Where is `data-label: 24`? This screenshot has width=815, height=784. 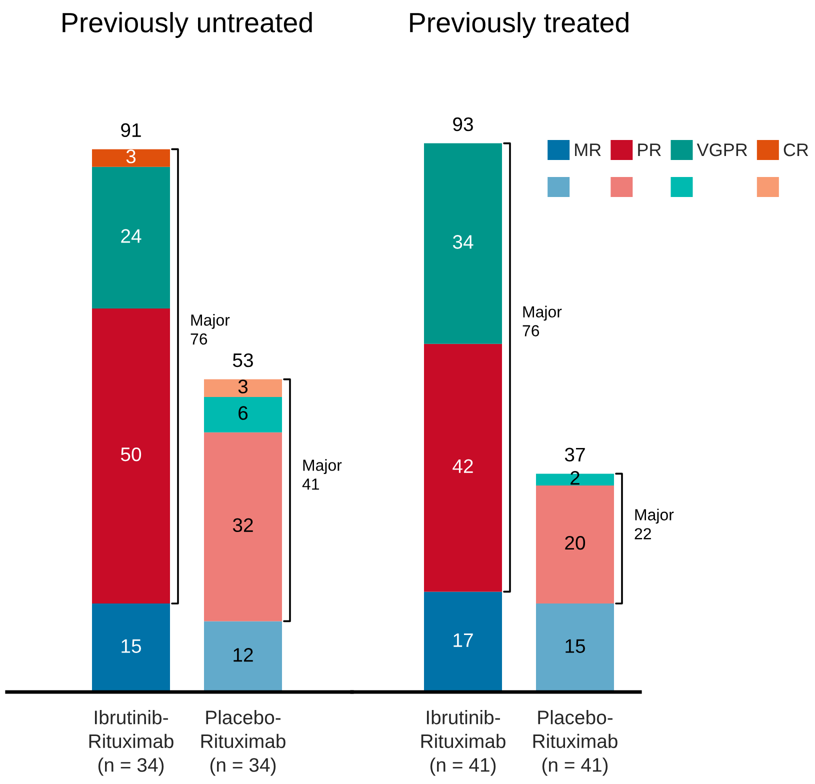
data-label: 24 is located at coordinates (131, 236).